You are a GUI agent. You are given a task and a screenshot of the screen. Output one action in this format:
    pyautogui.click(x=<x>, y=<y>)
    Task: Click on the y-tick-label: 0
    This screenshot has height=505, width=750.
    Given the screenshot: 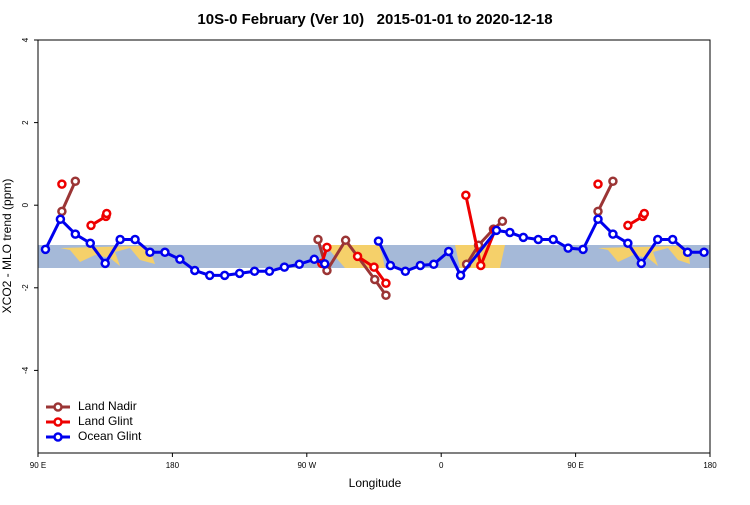 What is the action you would take?
    pyautogui.click(x=25, y=204)
    